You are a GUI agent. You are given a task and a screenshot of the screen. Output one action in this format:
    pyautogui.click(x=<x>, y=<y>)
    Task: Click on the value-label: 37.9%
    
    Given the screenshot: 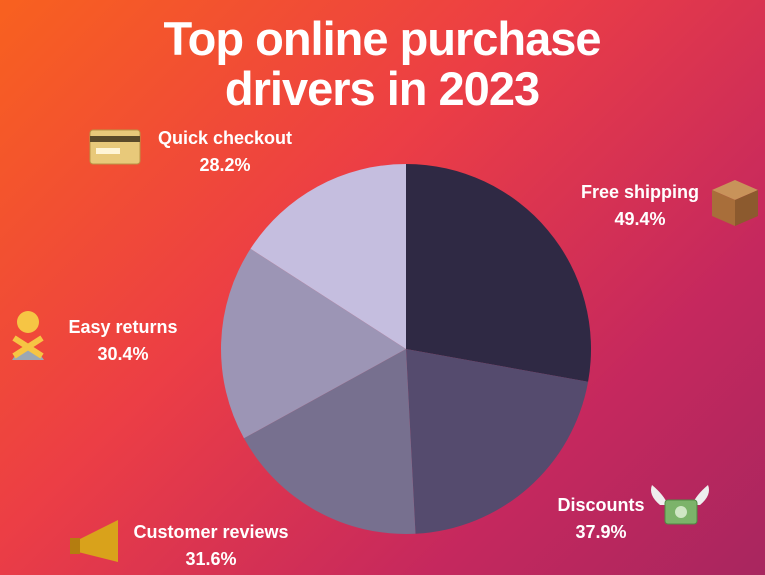 What is the action you would take?
    pyautogui.click(x=600, y=532)
    